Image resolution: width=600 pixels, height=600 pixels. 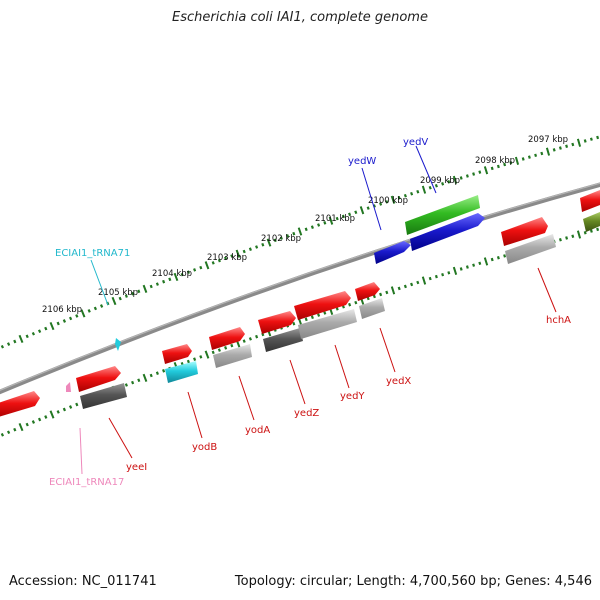 I want to click on gene-edge-red, so click(x=590, y=201).